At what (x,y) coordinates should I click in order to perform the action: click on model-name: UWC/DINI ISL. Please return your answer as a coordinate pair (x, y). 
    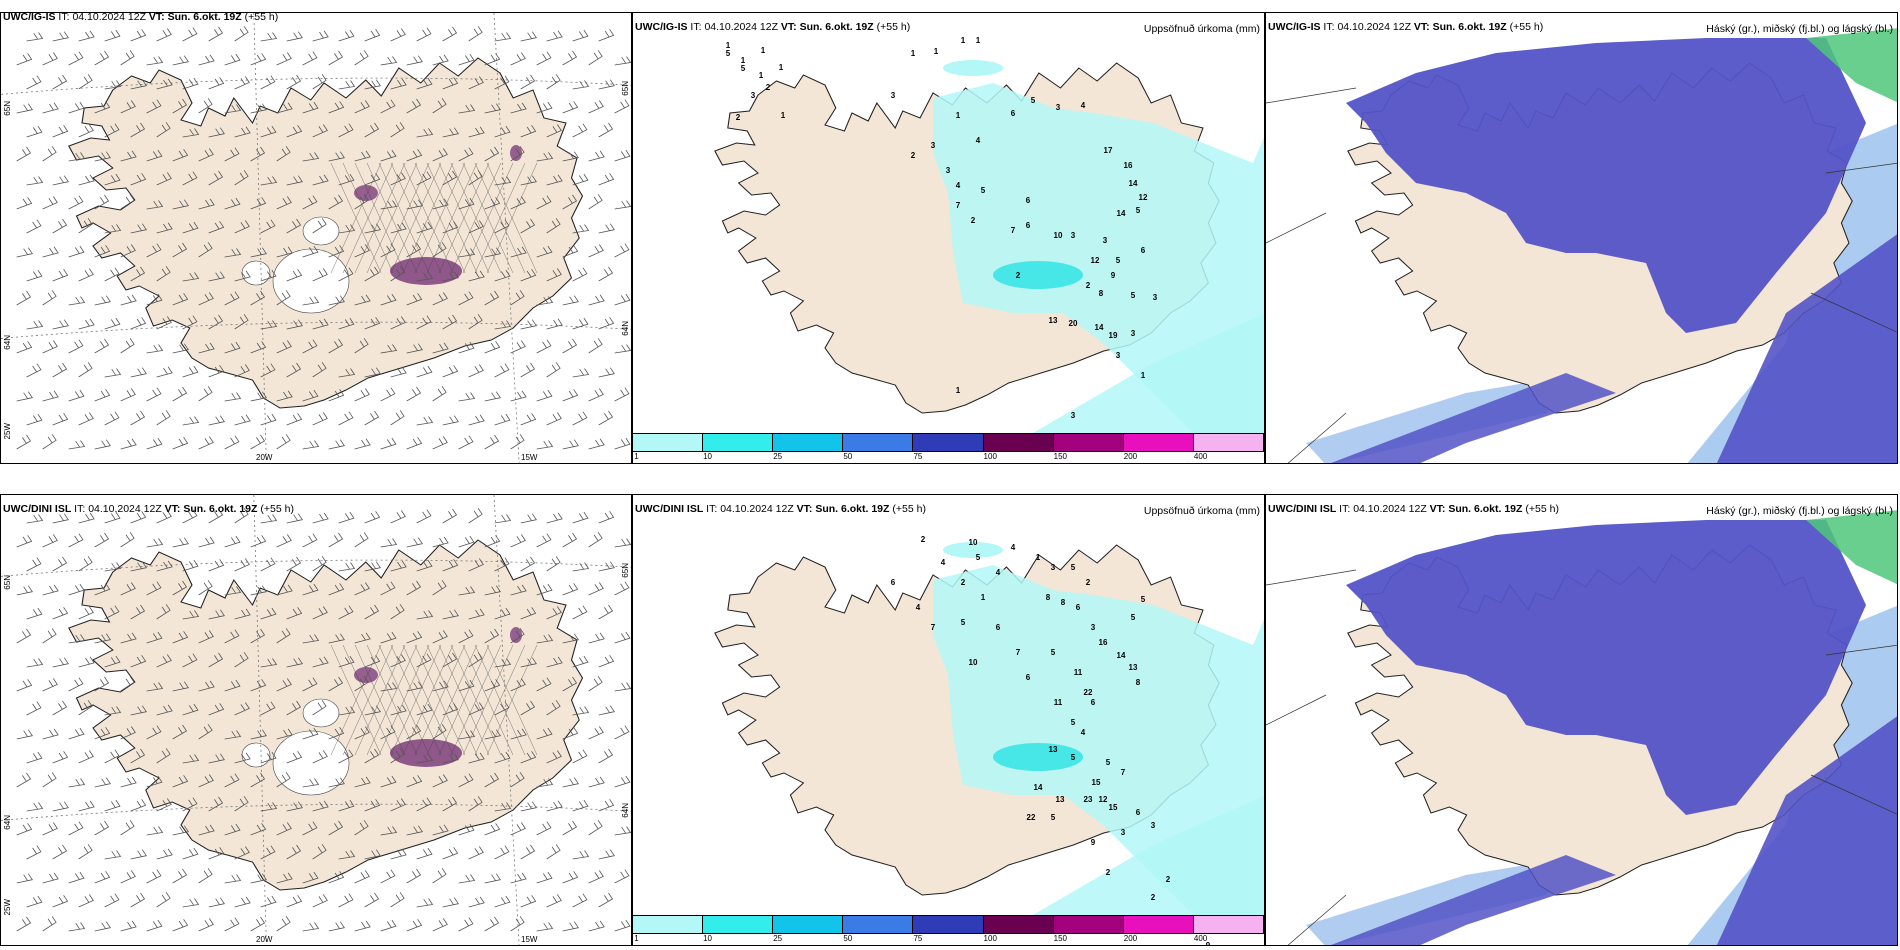
    Looking at the image, I should click on (669, 509).